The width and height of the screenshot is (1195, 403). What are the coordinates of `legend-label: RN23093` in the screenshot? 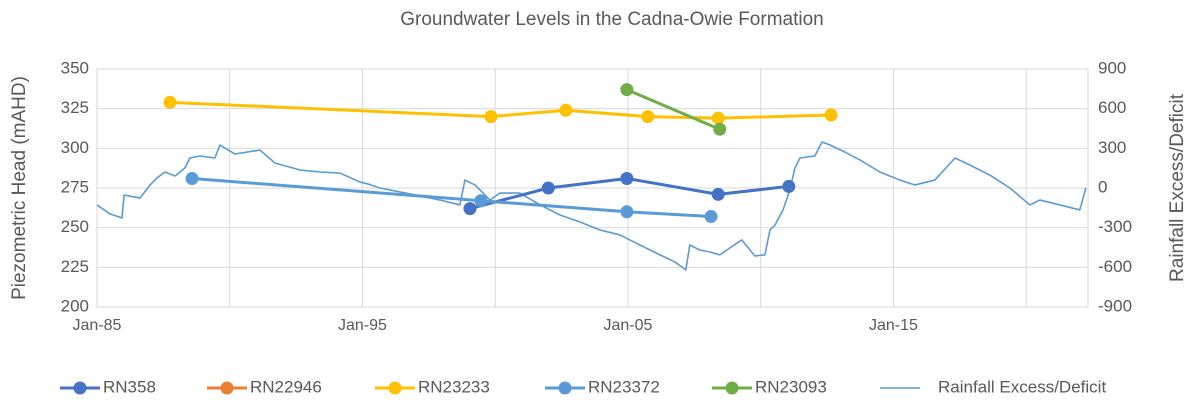 It's located at (791, 386).